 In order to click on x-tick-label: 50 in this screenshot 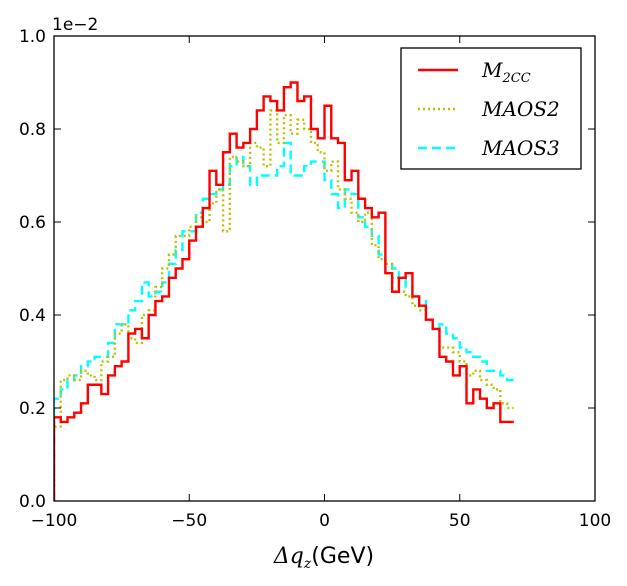, I will do `click(460, 521)`.